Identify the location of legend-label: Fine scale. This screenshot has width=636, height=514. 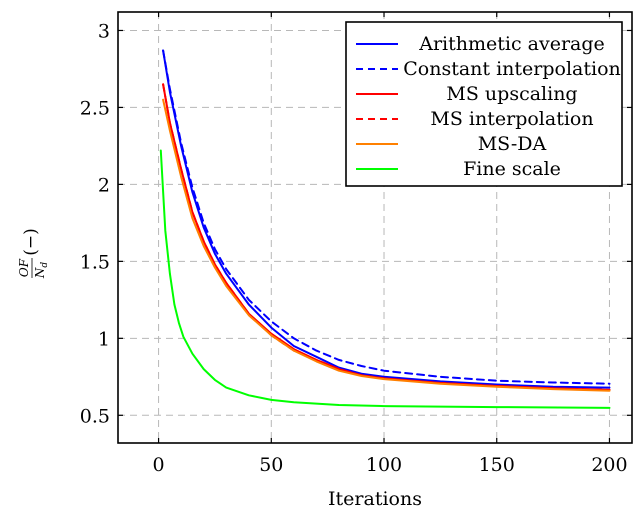
(512, 169).